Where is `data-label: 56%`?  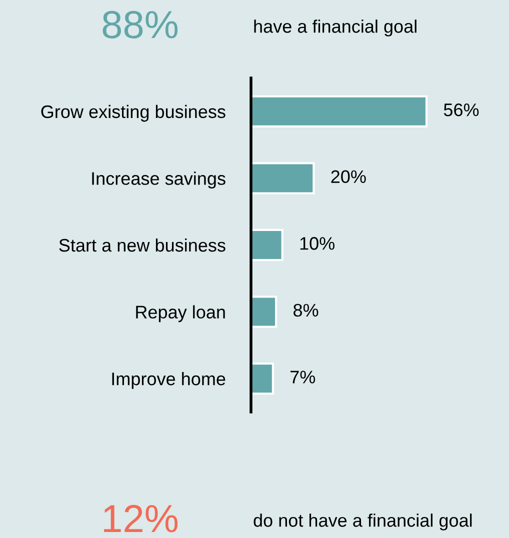
data-label: 56% is located at coordinates (461, 109).